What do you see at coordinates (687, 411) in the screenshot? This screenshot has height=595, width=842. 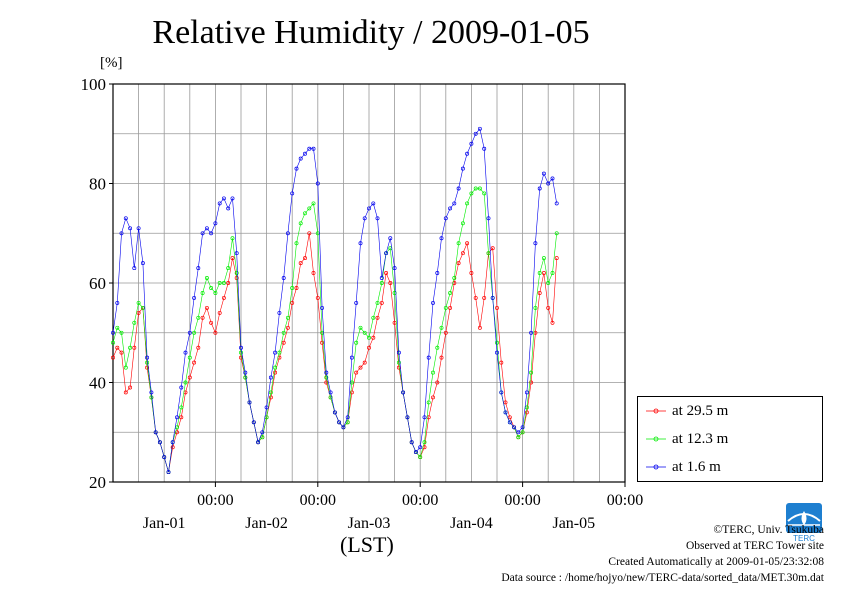 I see `legend-item-29-5m: at 29.5 m` at bounding box center [687, 411].